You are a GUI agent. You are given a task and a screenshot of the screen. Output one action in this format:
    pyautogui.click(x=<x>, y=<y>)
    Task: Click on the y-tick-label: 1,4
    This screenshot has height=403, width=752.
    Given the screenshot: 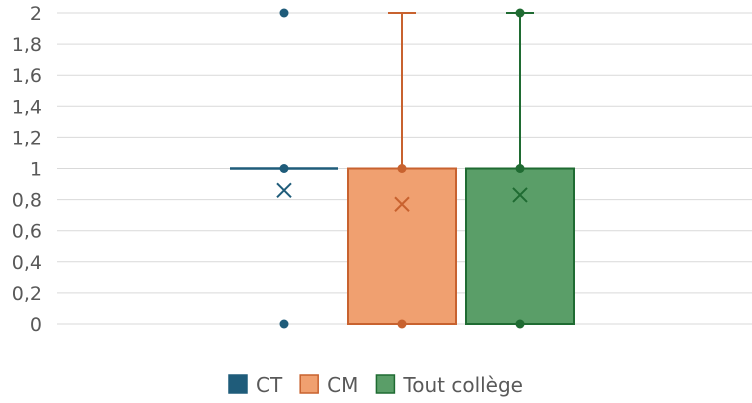 What is the action you would take?
    pyautogui.click(x=27, y=107)
    